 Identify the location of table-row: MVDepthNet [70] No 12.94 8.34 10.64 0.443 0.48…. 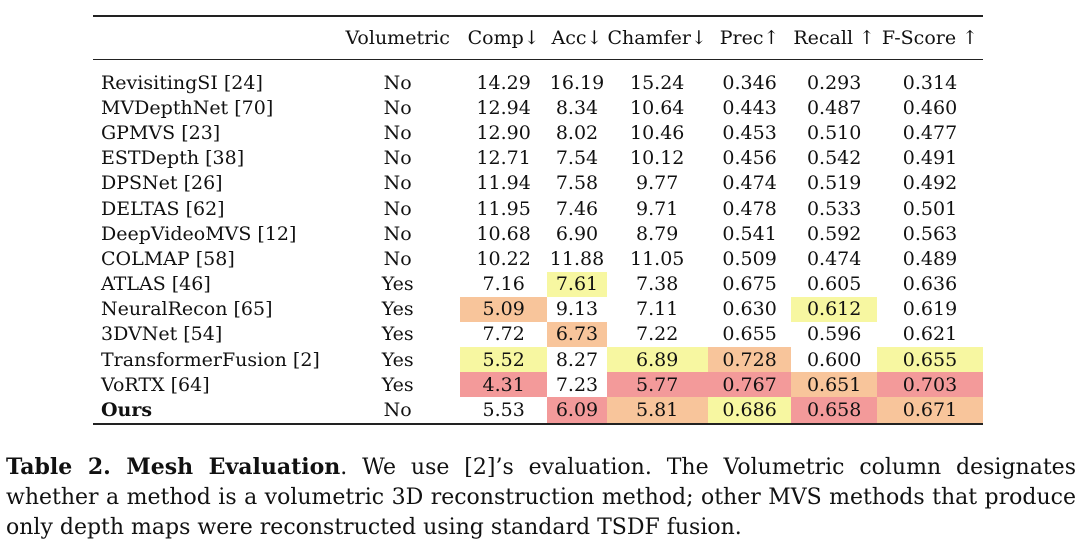
(538, 107).